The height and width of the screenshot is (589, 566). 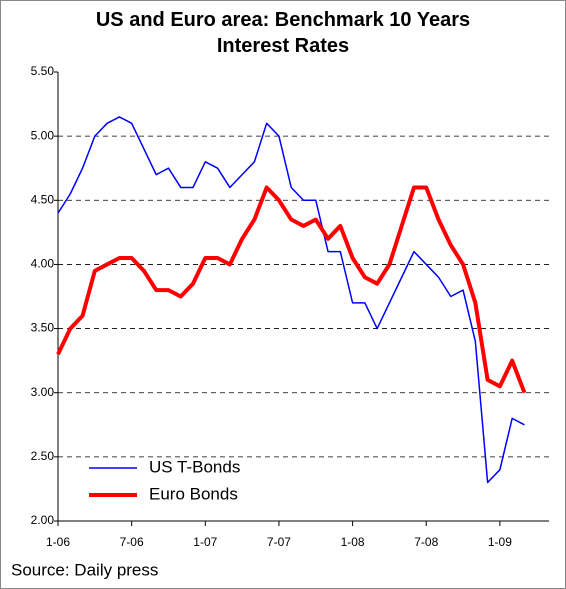 What do you see at coordinates (43, 264) in the screenshot?
I see `y-tick-label: 4.00` at bounding box center [43, 264].